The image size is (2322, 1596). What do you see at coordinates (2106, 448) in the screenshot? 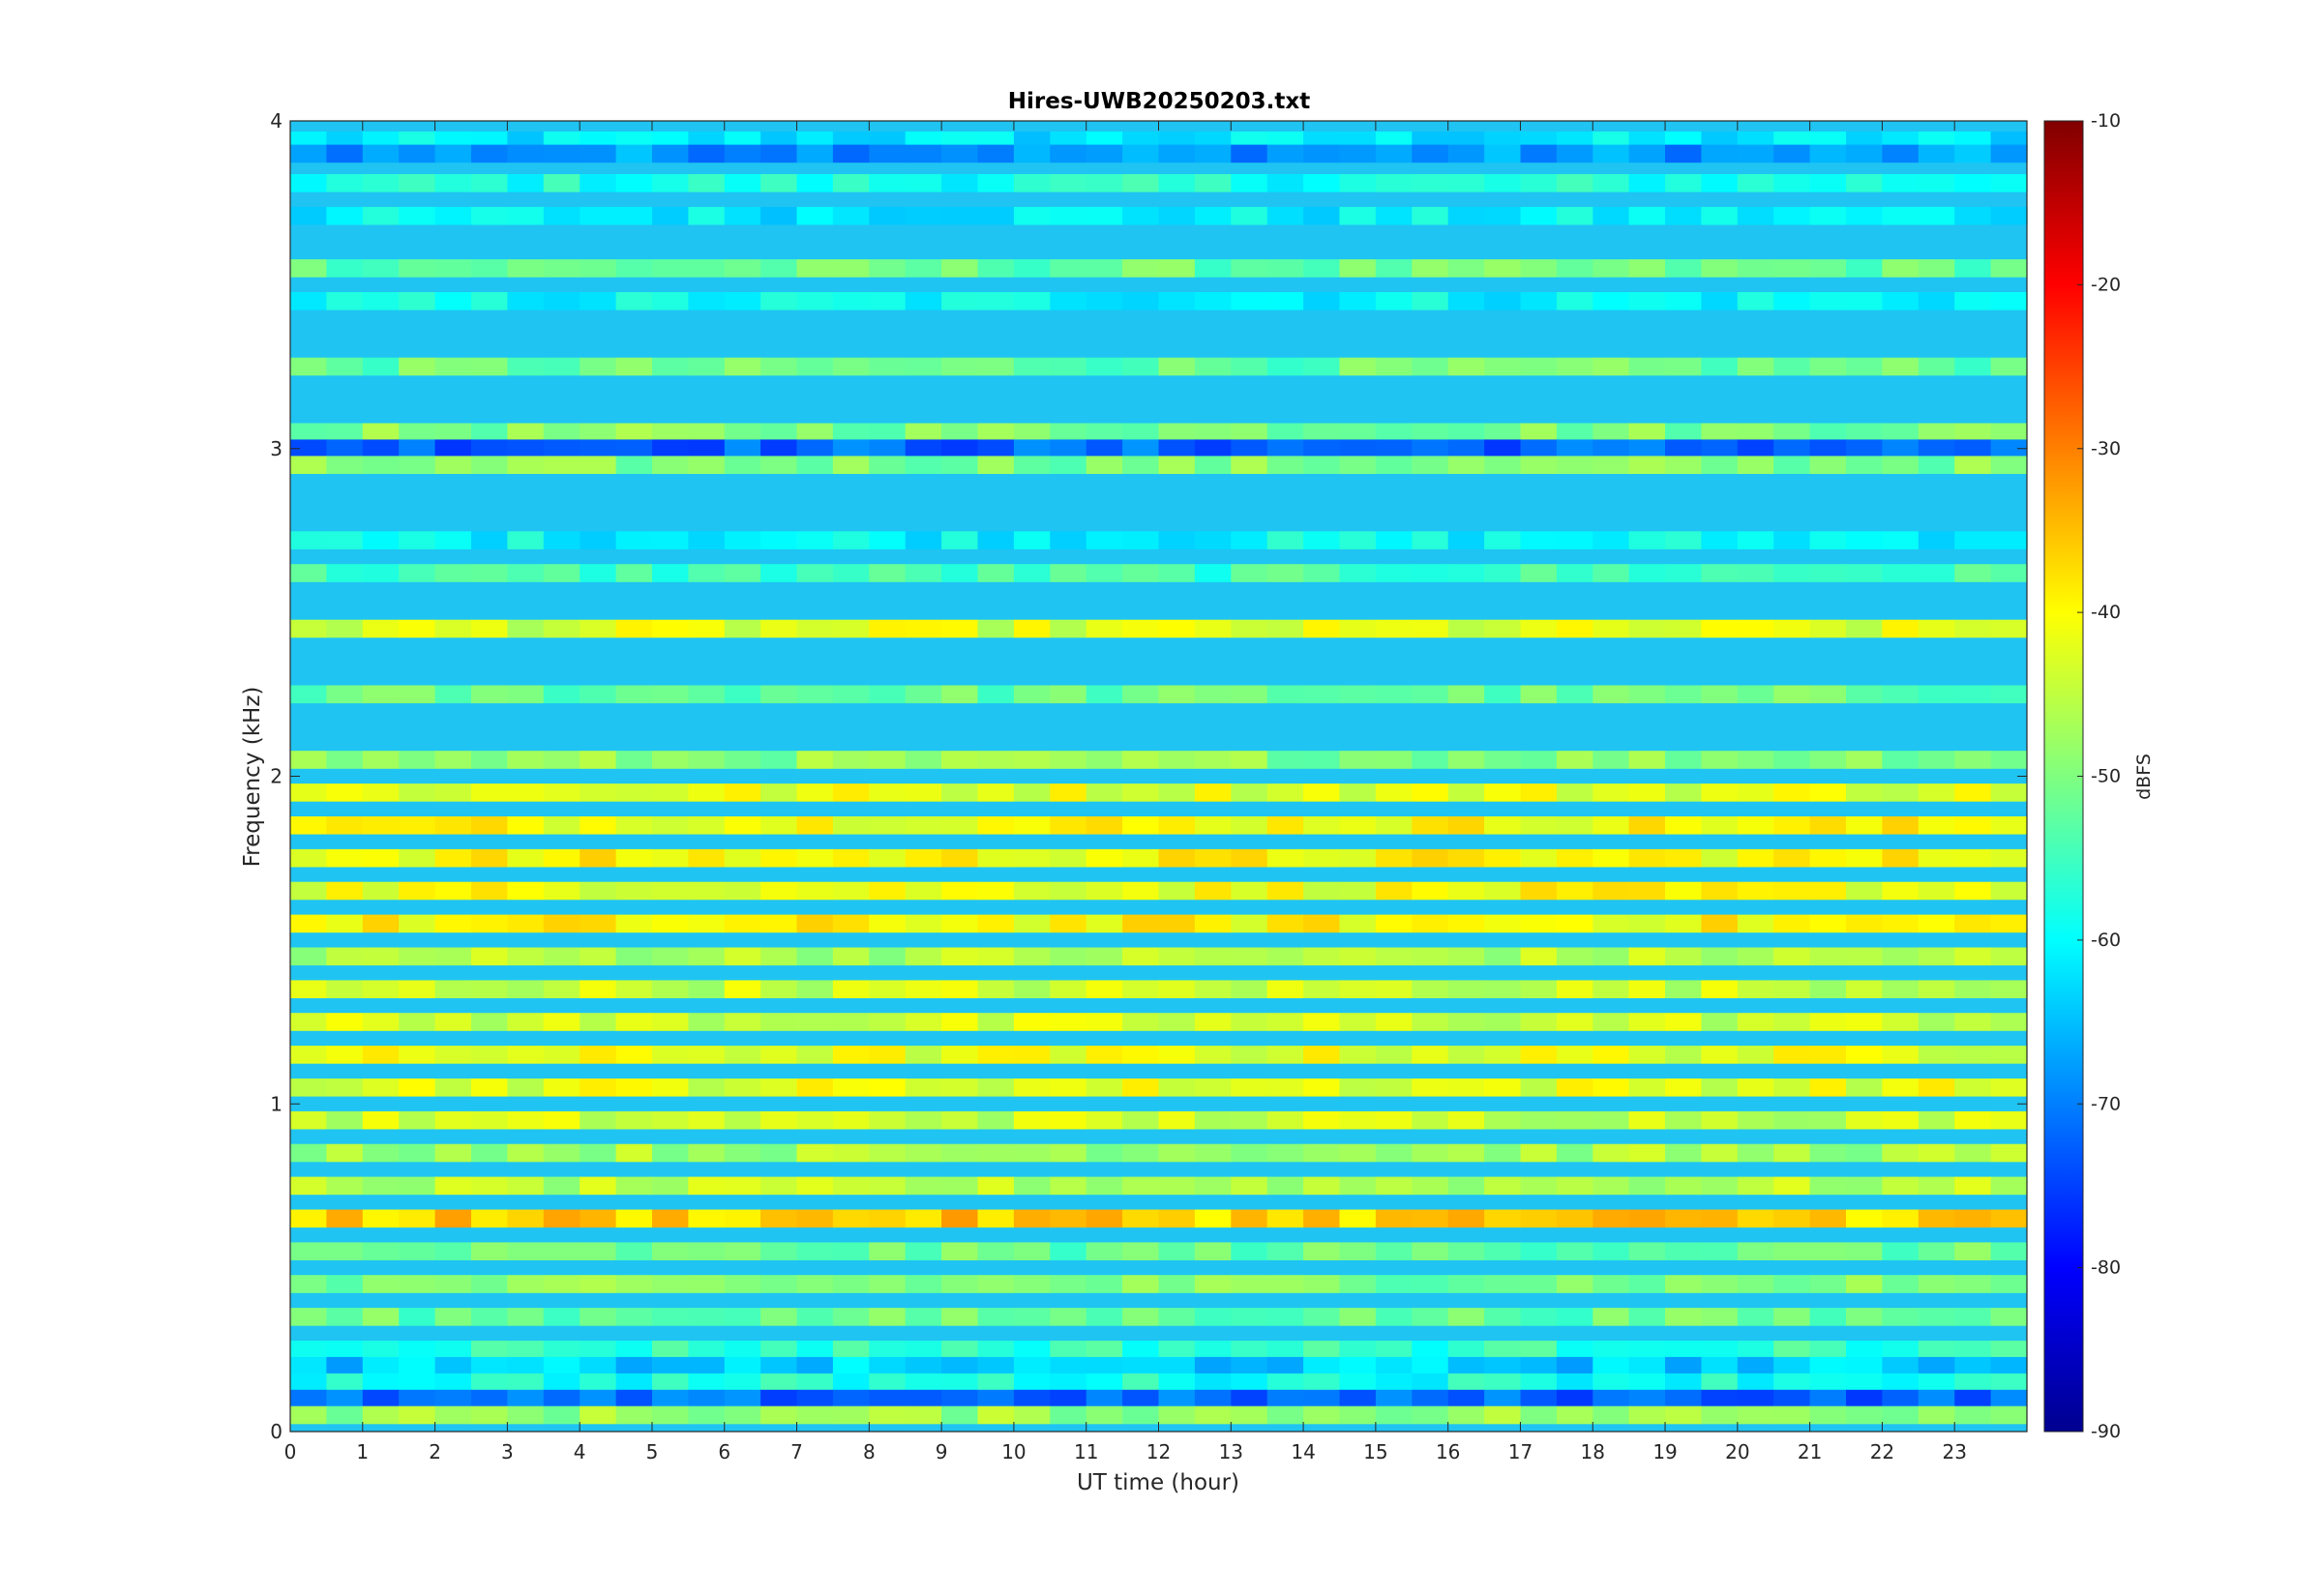
I see `colorbar-tick-label: -30` at bounding box center [2106, 448].